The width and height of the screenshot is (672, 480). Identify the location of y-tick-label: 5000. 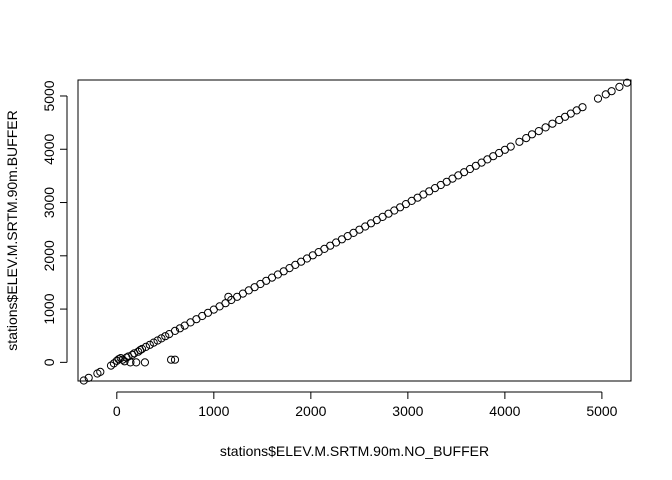
(49, 95).